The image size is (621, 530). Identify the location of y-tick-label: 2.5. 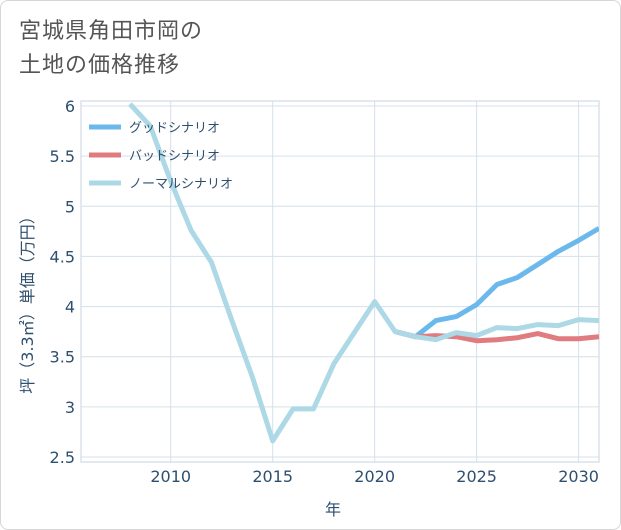
(62, 457).